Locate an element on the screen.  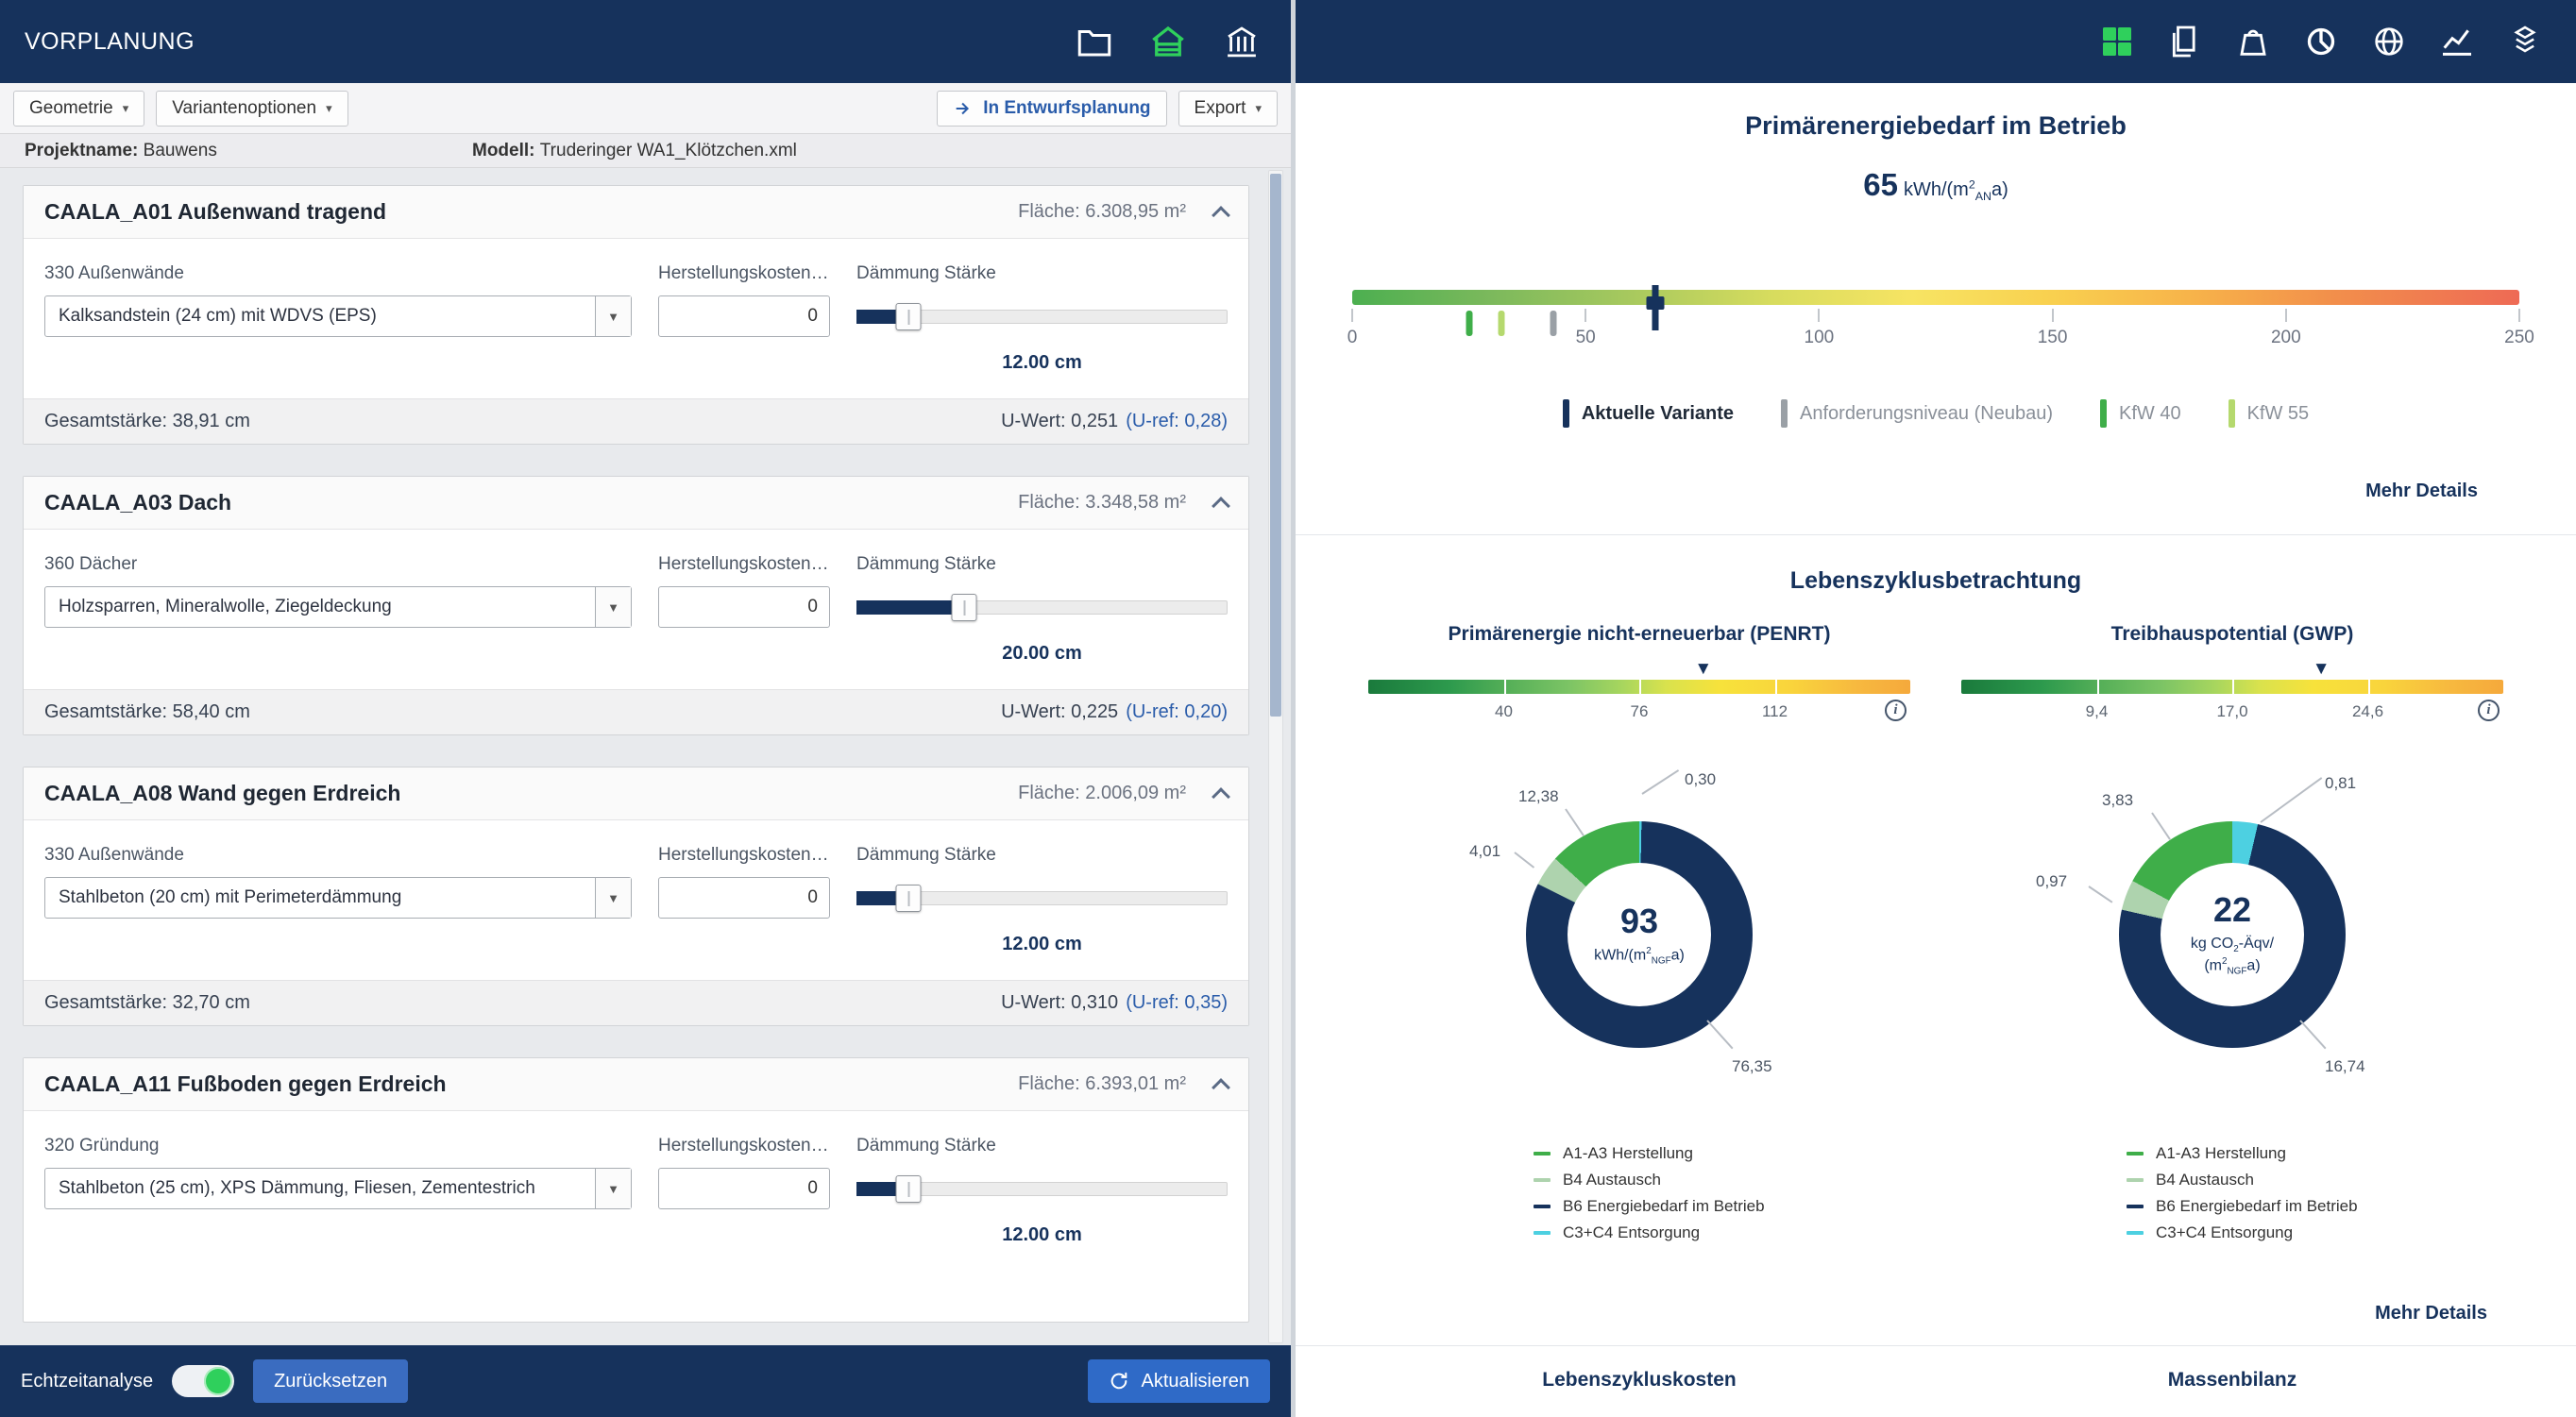
export-dropdown: Export ▾ is located at coordinates (1228, 108).